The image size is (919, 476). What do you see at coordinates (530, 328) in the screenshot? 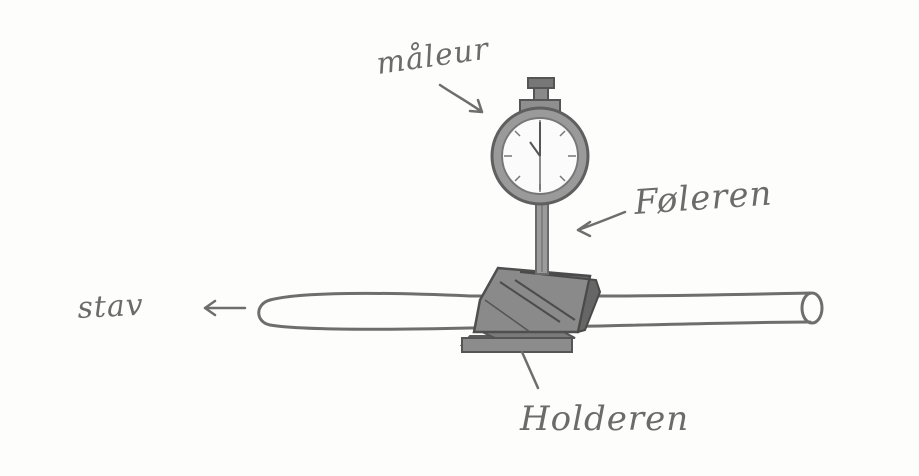
I see `holder` at bounding box center [530, 328].